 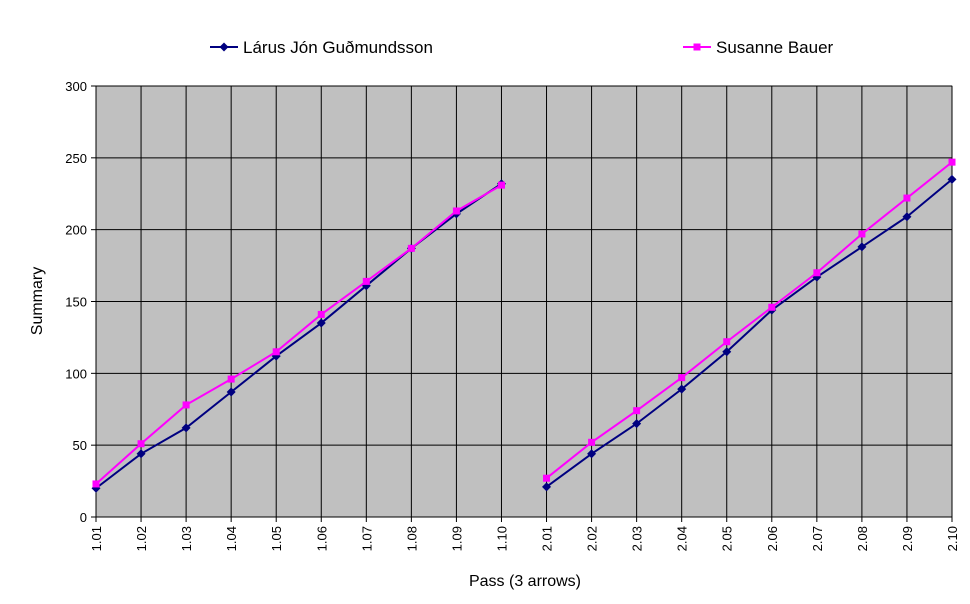 What do you see at coordinates (83, 517) in the screenshot?
I see `y-tick-label: 0` at bounding box center [83, 517].